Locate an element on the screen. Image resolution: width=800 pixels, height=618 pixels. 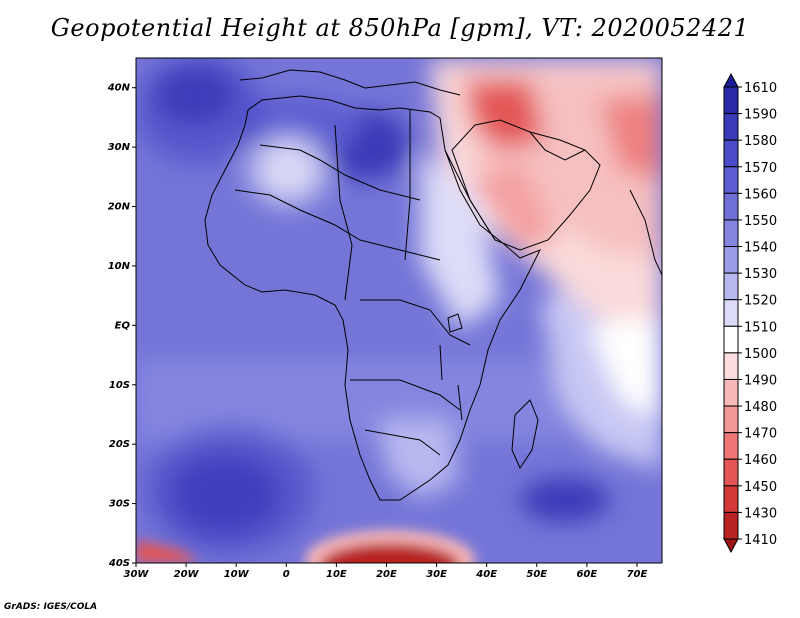
lat-label: 30N is located at coordinates (119, 147).